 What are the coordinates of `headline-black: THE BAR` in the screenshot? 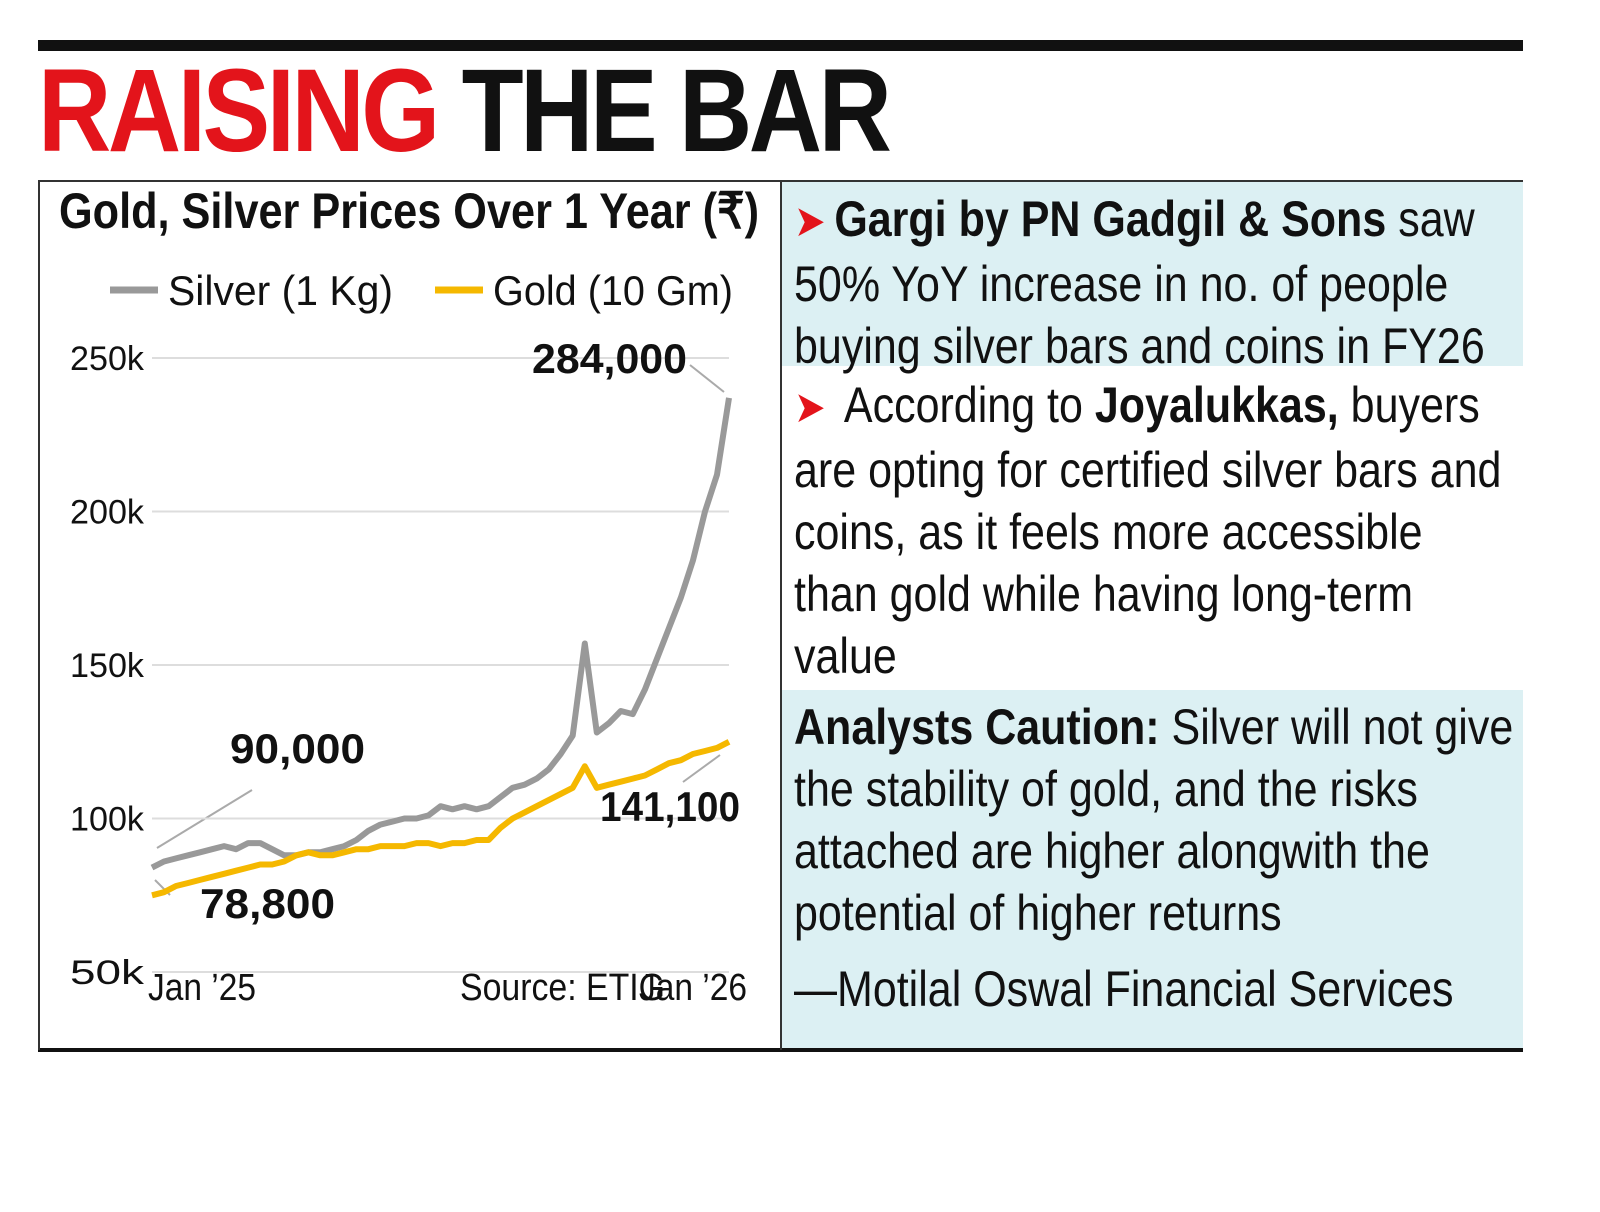 It's located at (676, 111).